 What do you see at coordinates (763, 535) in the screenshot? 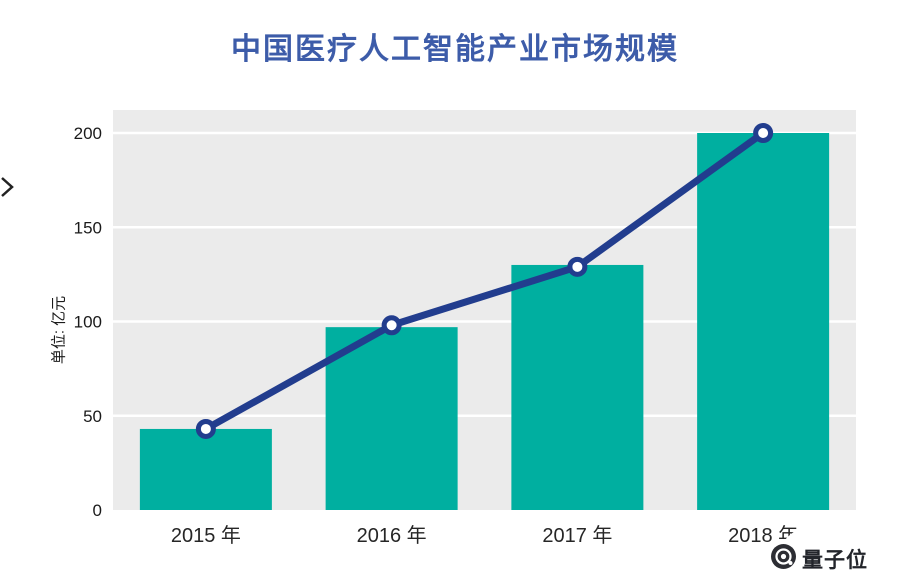
I see `x-tick-label: 2018 年` at bounding box center [763, 535].